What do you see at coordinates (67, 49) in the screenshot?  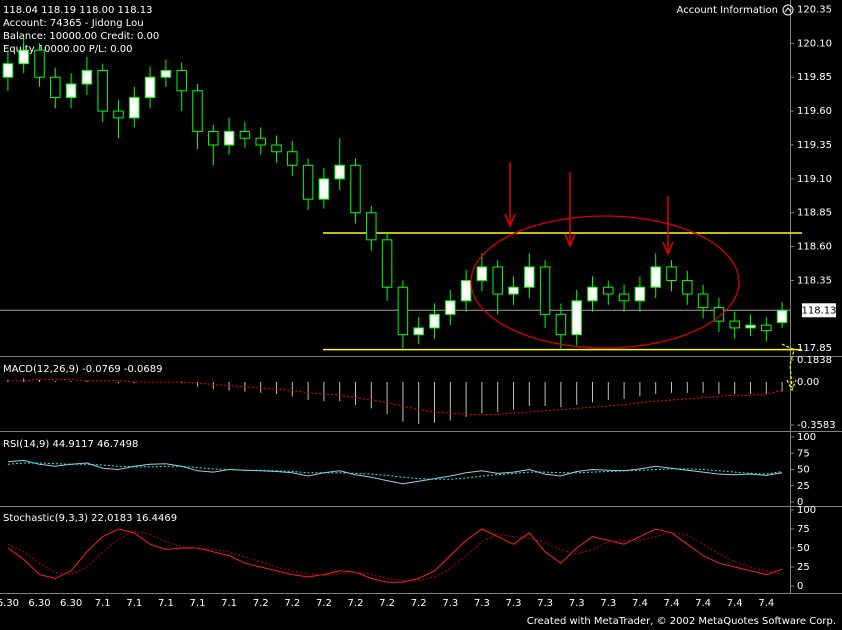 I see `equity-info: Equity 10000.00 P/L: 0.00` at bounding box center [67, 49].